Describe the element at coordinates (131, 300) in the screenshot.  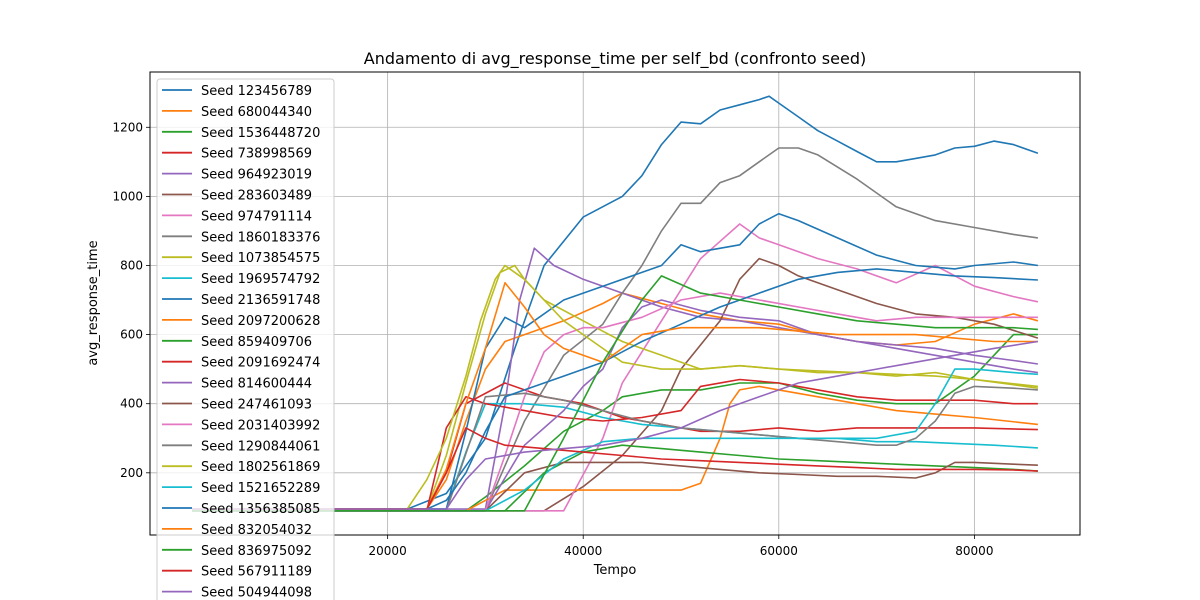
I see `y-axis: 200 400 600 800 1000 1200` at that location.